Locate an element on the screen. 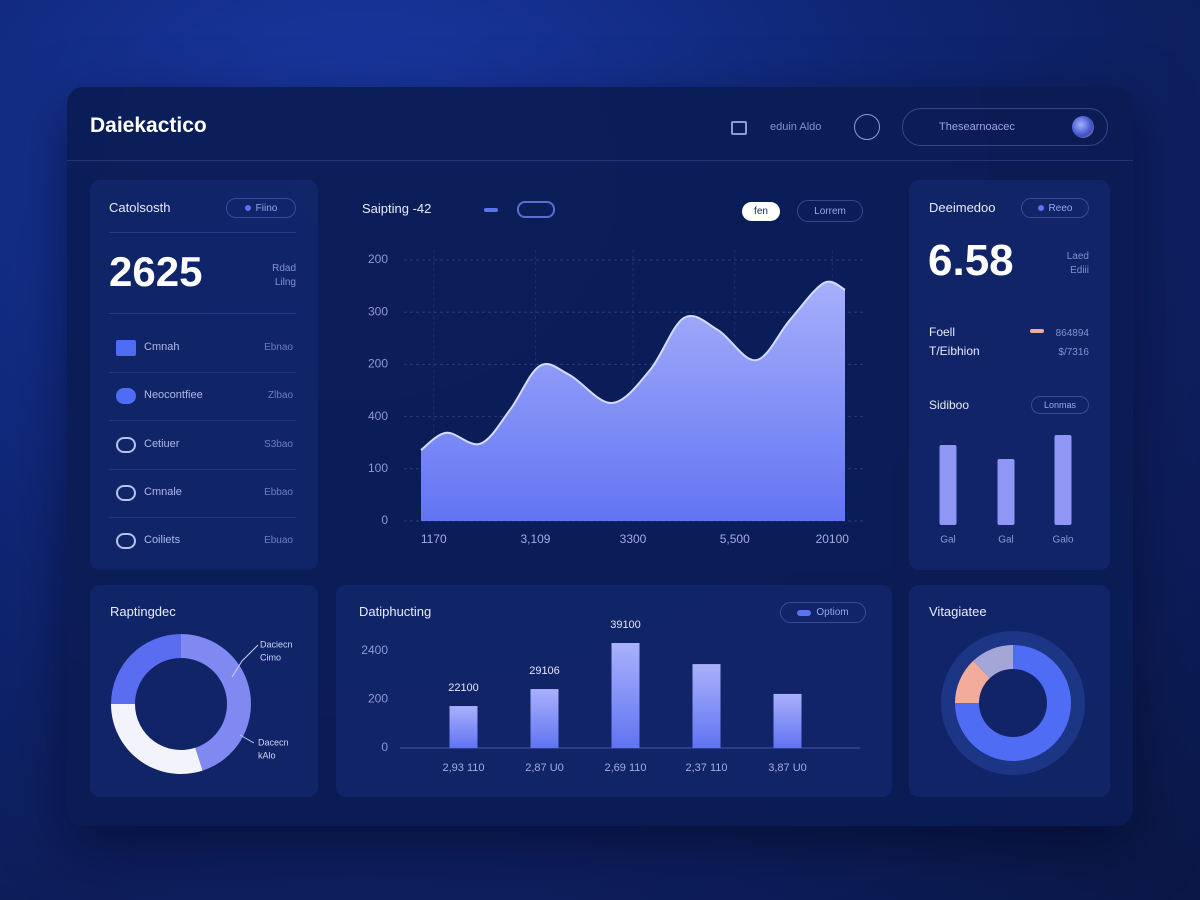 This screenshot has height=900, width=1200. x-tick-label: 3300 is located at coordinates (633, 539).